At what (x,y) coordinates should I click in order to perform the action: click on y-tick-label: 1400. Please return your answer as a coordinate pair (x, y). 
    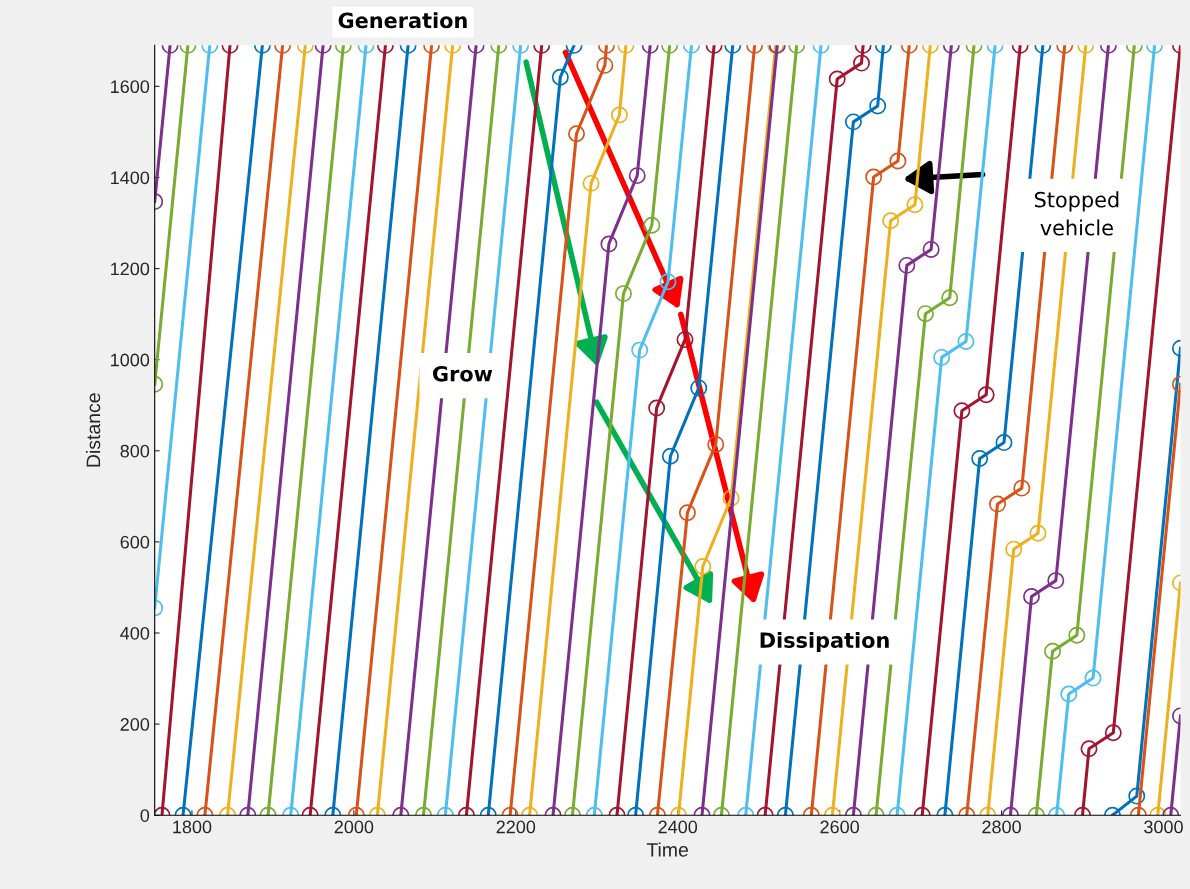
    Looking at the image, I should click on (130, 178).